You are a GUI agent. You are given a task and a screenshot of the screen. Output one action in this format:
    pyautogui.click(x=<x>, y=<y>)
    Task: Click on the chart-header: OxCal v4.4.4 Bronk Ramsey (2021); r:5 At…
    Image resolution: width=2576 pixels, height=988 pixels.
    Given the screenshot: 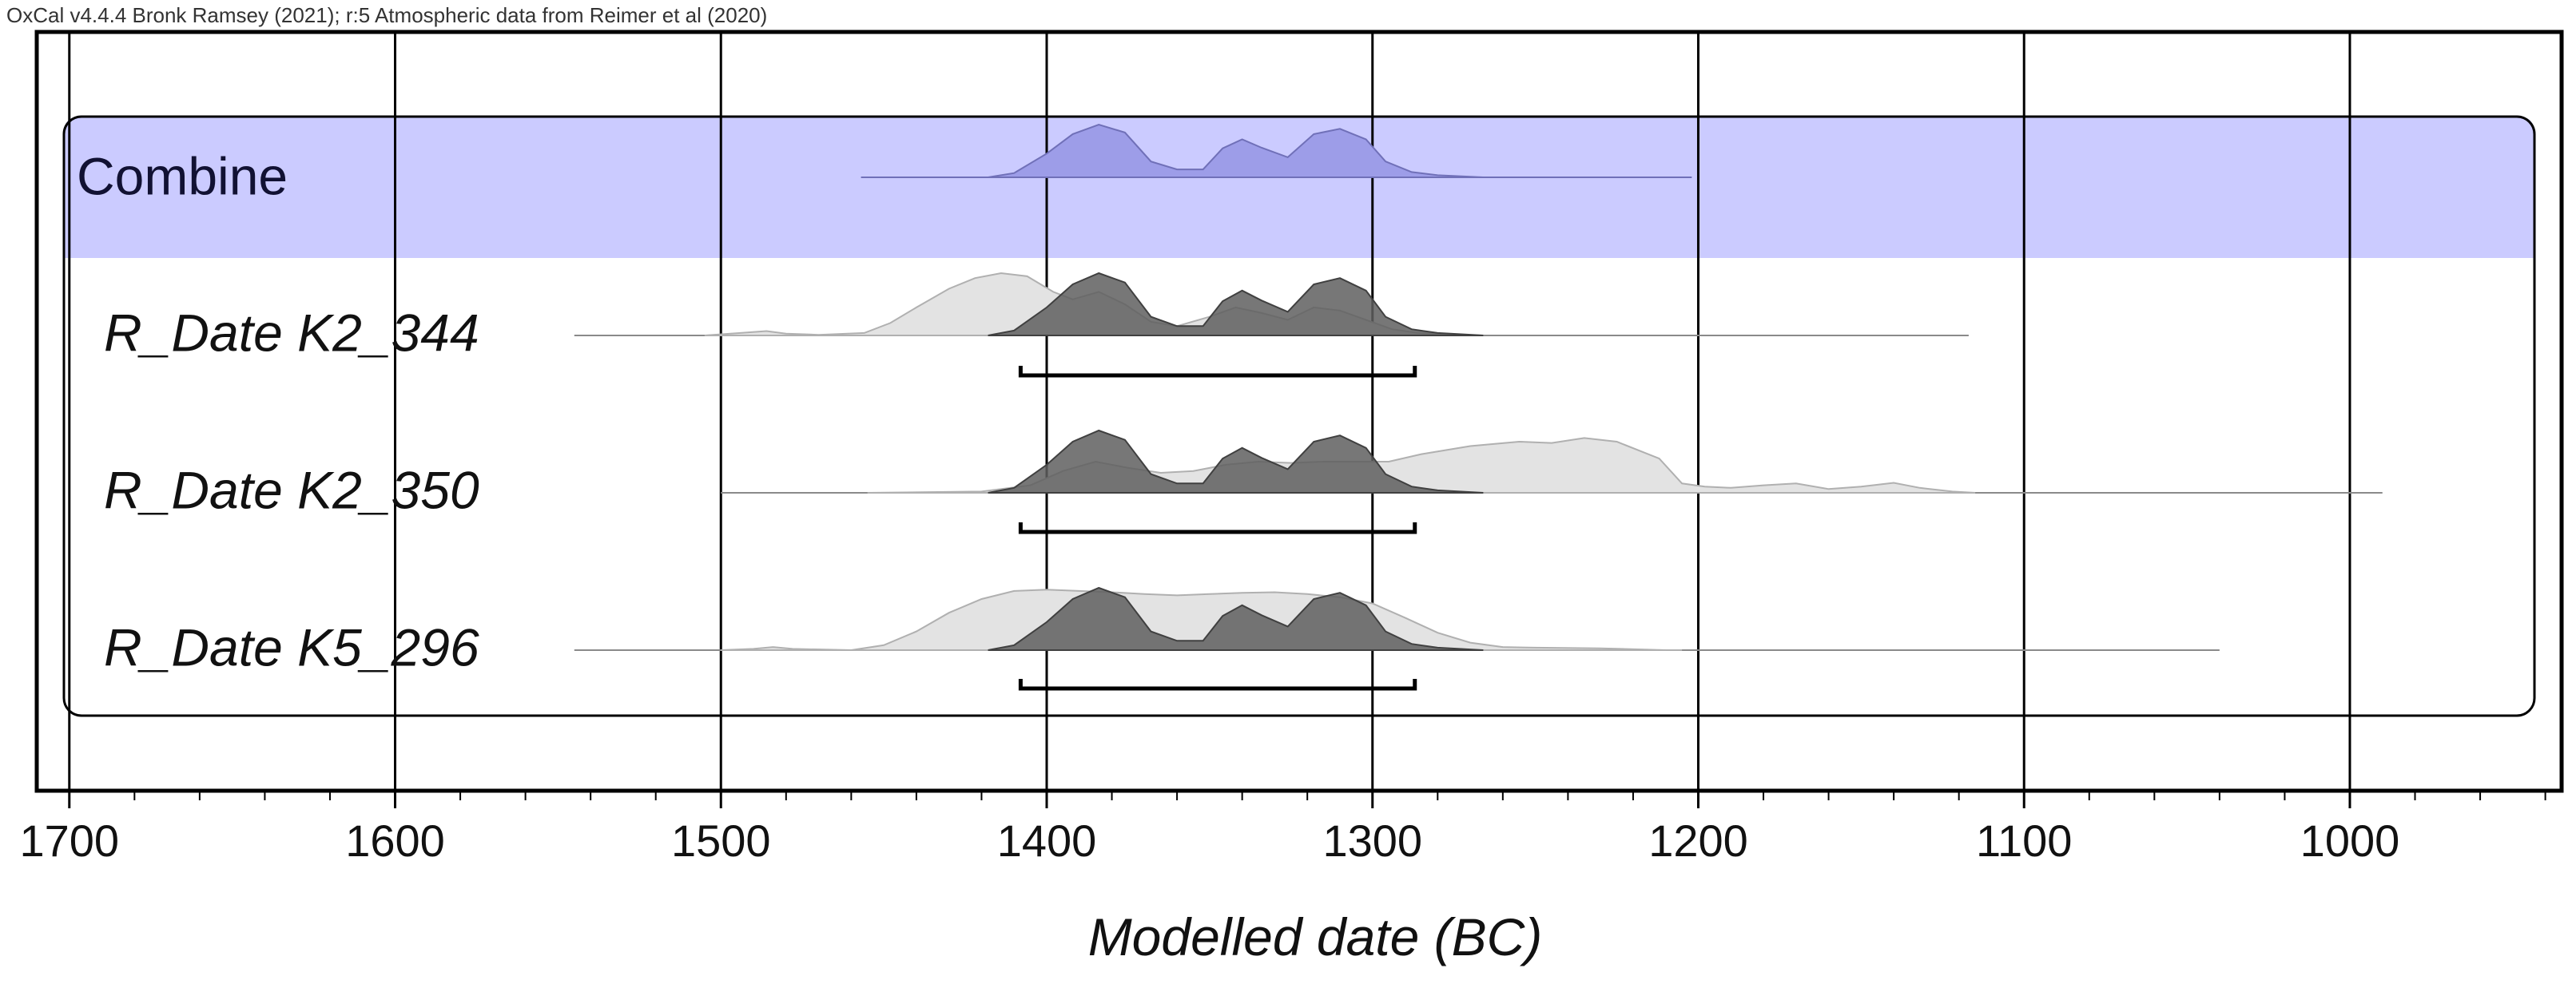 What is the action you would take?
    pyautogui.click(x=387, y=15)
    